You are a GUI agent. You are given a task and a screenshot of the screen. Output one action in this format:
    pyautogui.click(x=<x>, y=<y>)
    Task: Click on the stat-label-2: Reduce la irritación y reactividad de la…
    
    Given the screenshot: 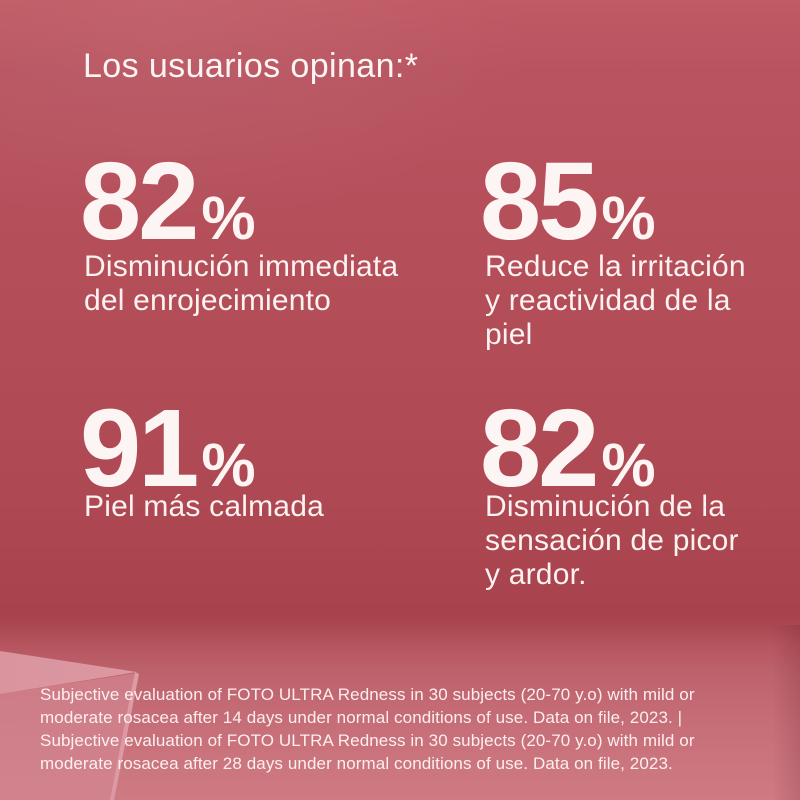 What is the action you would take?
    pyautogui.click(x=615, y=300)
    